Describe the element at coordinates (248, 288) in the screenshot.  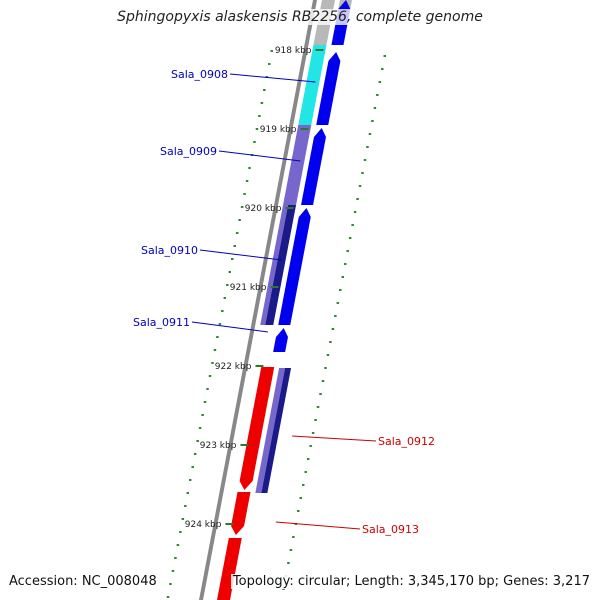
I see `tick-label: 921 kbp` at that location.